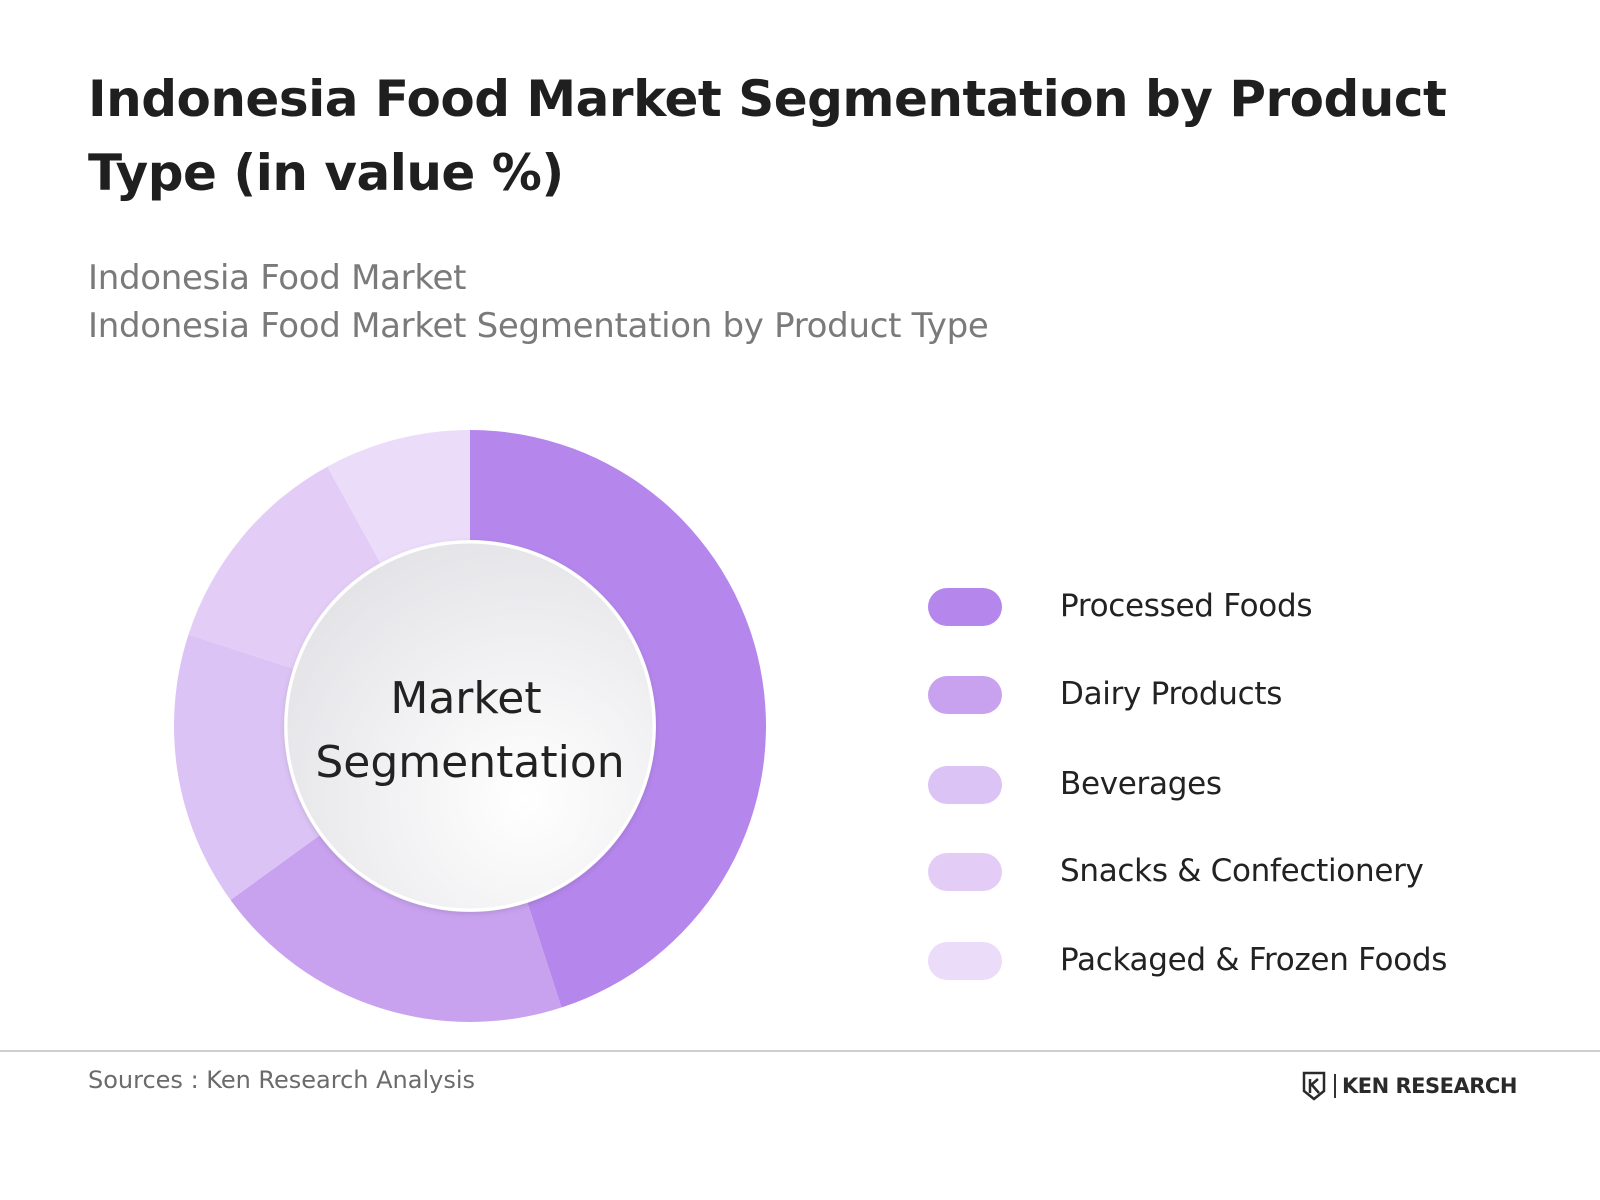  I want to click on legend-item: Snacks & Confectionery, so click(1228, 871).